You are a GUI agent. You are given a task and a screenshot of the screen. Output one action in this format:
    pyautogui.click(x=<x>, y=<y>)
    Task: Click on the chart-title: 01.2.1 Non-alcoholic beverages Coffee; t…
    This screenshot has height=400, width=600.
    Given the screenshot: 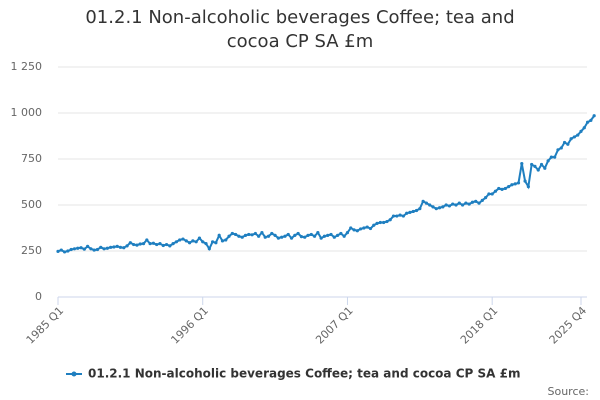 What is the action you would take?
    pyautogui.click(x=300, y=29)
    